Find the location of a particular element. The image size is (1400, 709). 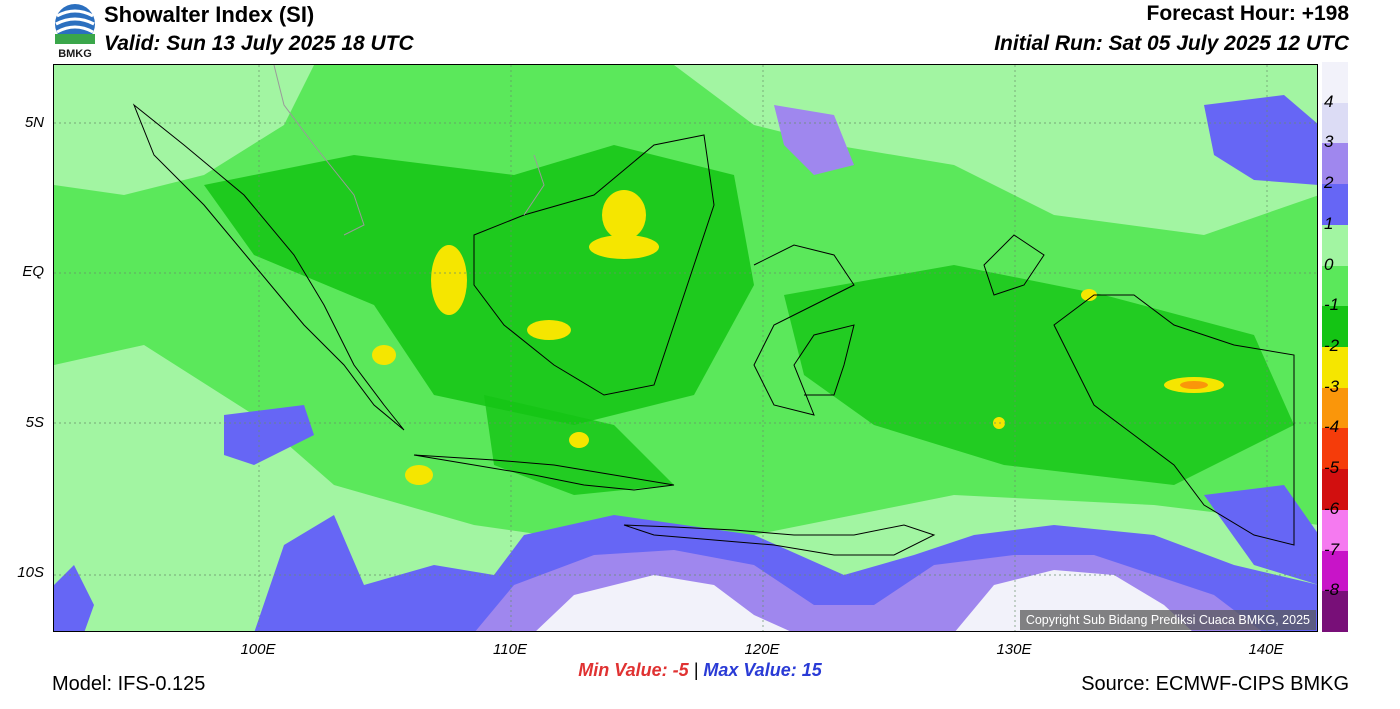

bmkg-emblem-icon is located at coordinates (75, 24).